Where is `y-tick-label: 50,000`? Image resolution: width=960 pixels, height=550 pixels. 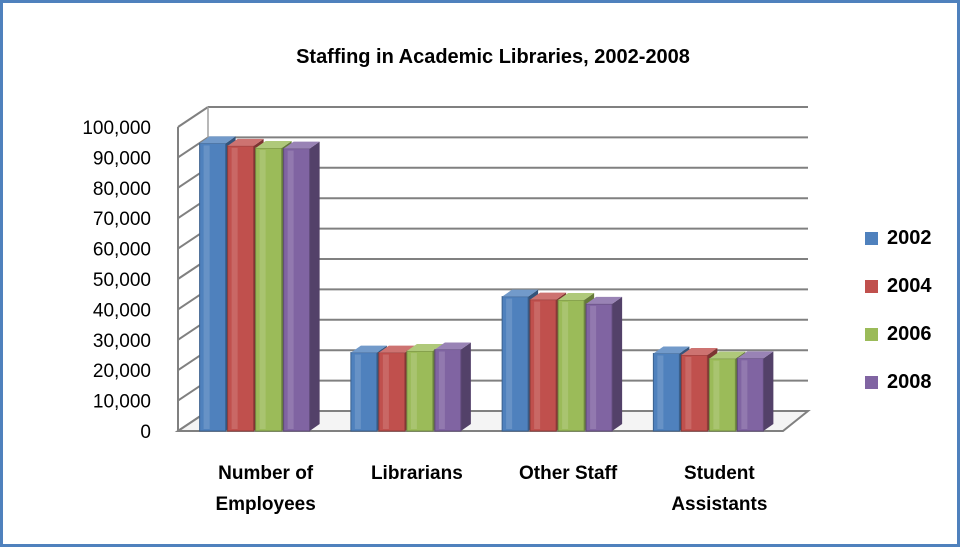 y-tick-label: 50,000 is located at coordinates (122, 280).